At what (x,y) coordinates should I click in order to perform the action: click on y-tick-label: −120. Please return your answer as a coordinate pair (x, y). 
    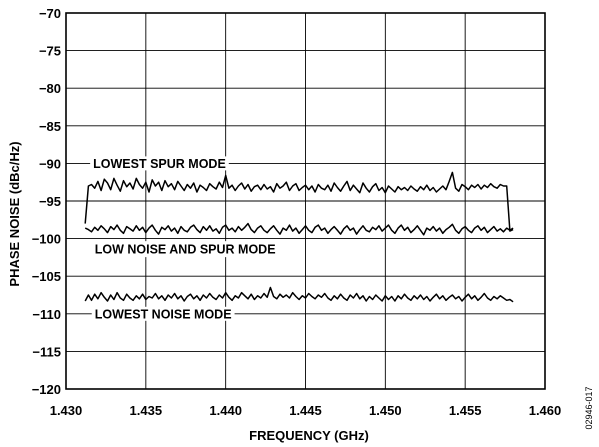
    Looking at the image, I should click on (46, 389).